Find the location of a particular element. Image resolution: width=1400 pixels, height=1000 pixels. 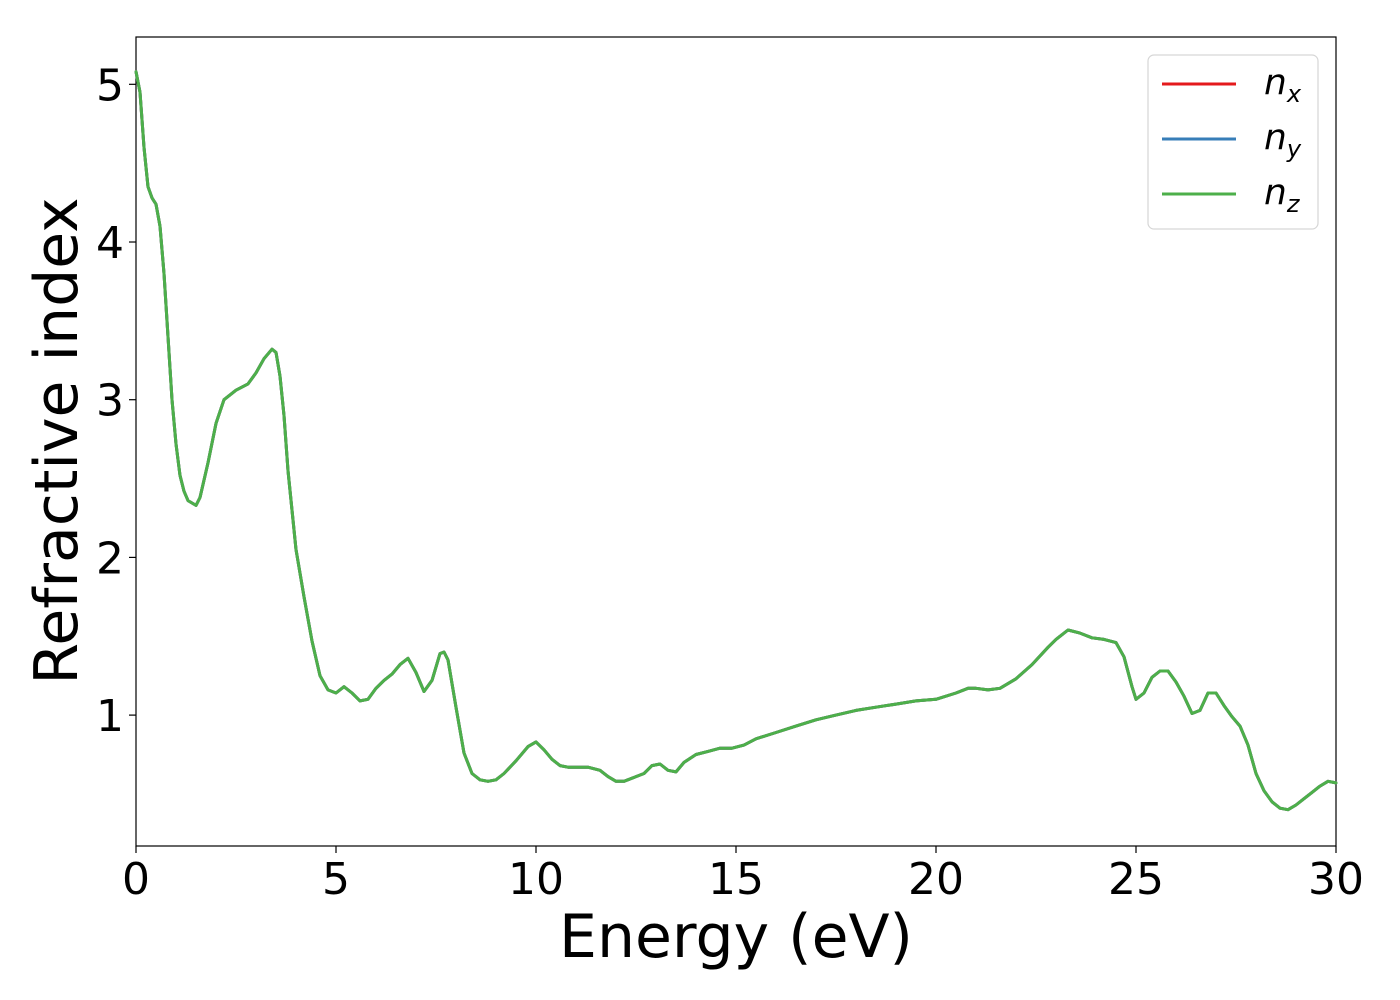

x-axis-title: Energy (eV) is located at coordinates (736, 937).